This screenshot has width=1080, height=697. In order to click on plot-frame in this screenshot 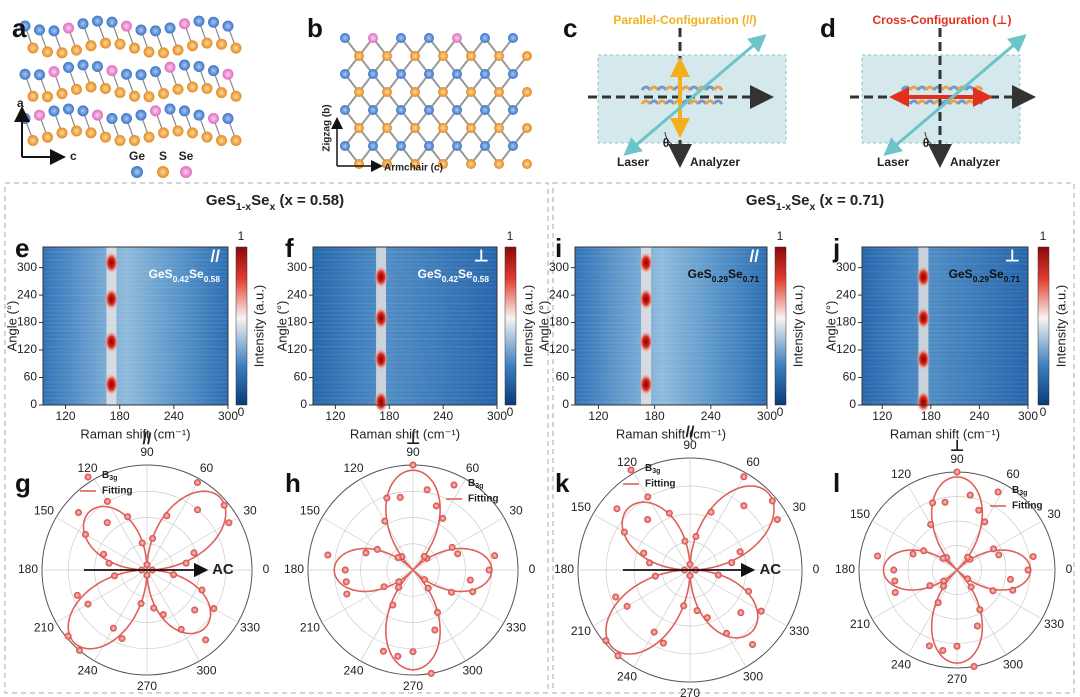, I will do `click(671, 326)`.